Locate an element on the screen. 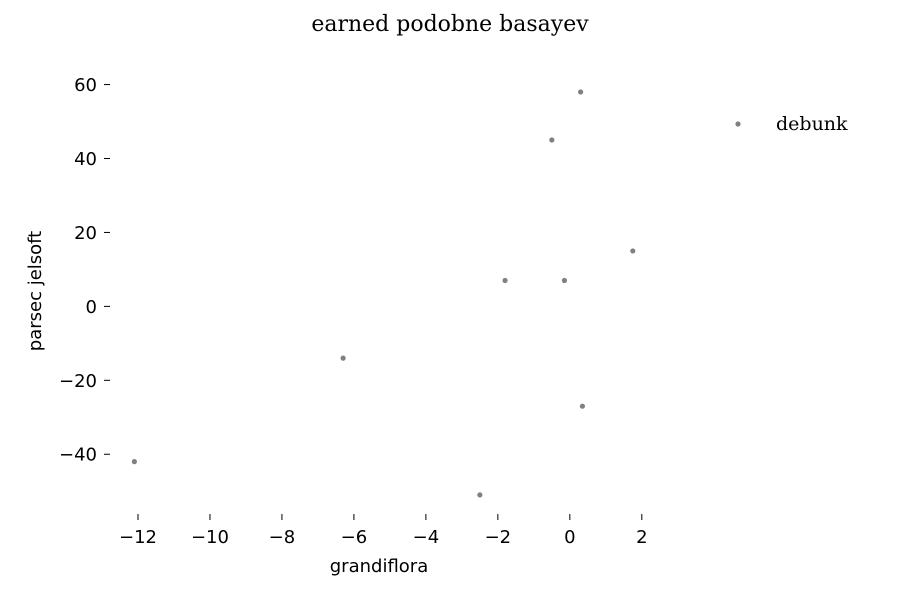 The width and height of the screenshot is (900, 600). x-axis: −12 −10 −8 −6 −4 −2 0 2 is located at coordinates (383, 531).